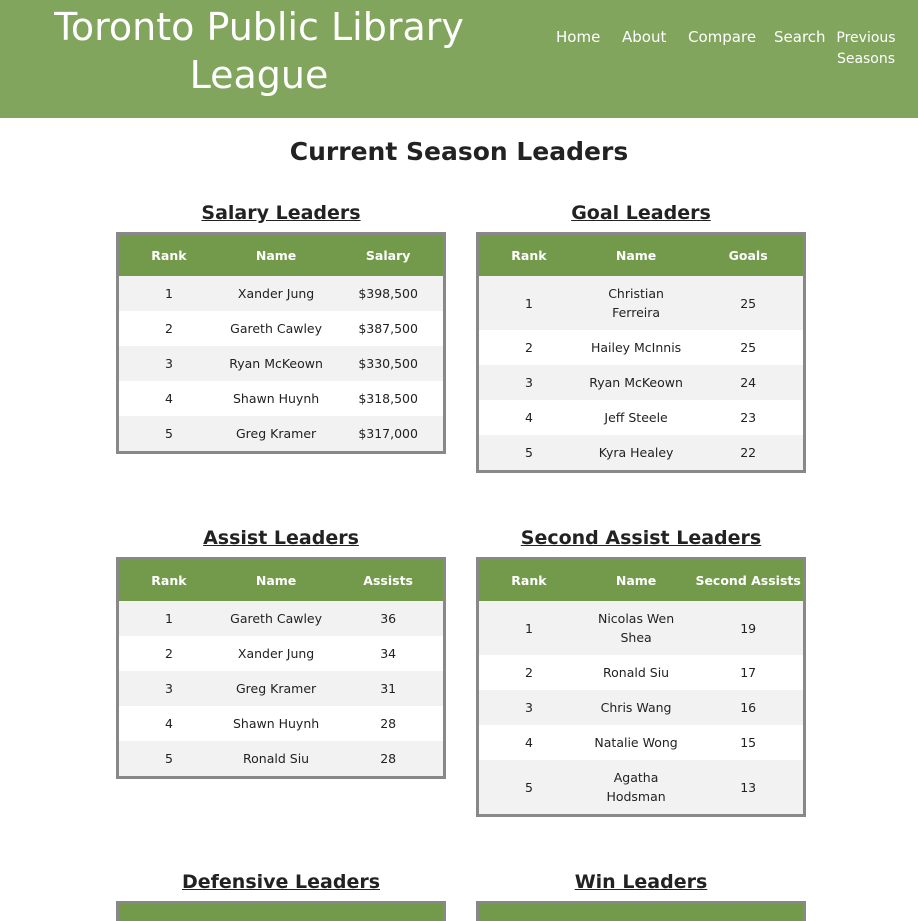 The image size is (918, 921). Describe the element at coordinates (866, 59) in the screenshot. I see `nav-previous-seasons-line-2: Seasons` at that location.